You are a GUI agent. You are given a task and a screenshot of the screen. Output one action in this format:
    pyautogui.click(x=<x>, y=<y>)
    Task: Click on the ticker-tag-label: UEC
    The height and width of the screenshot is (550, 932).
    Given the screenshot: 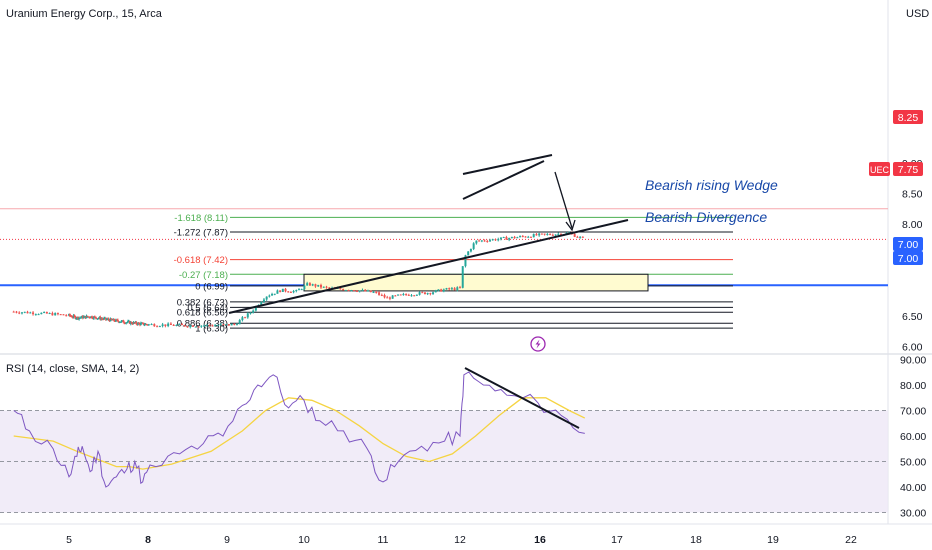 What is the action you would take?
    pyautogui.click(x=880, y=170)
    